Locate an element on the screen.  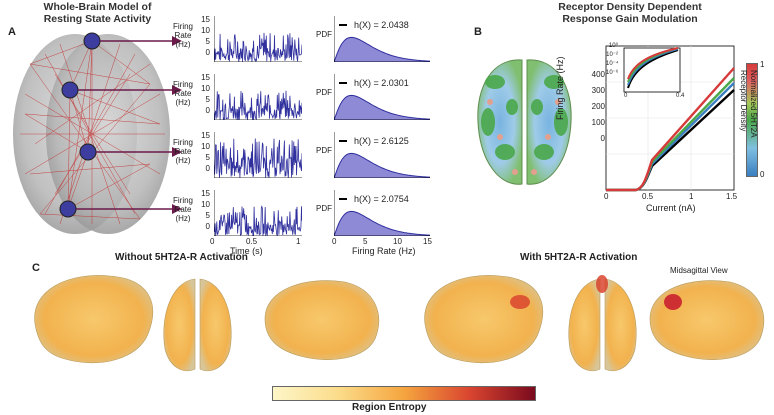
connectivity-edges is located at coordinates (92, 132).